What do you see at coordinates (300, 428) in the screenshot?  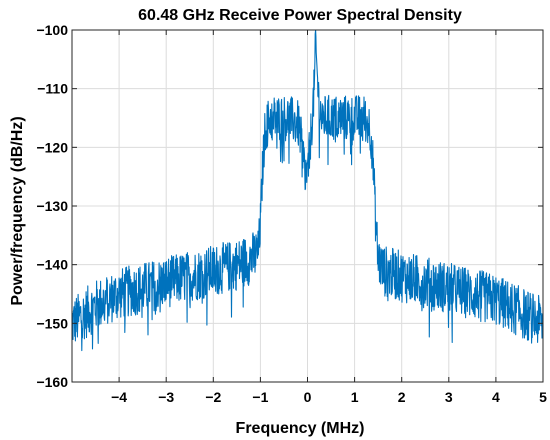 I see `x-axis-label: Frequency (MHz)` at bounding box center [300, 428].